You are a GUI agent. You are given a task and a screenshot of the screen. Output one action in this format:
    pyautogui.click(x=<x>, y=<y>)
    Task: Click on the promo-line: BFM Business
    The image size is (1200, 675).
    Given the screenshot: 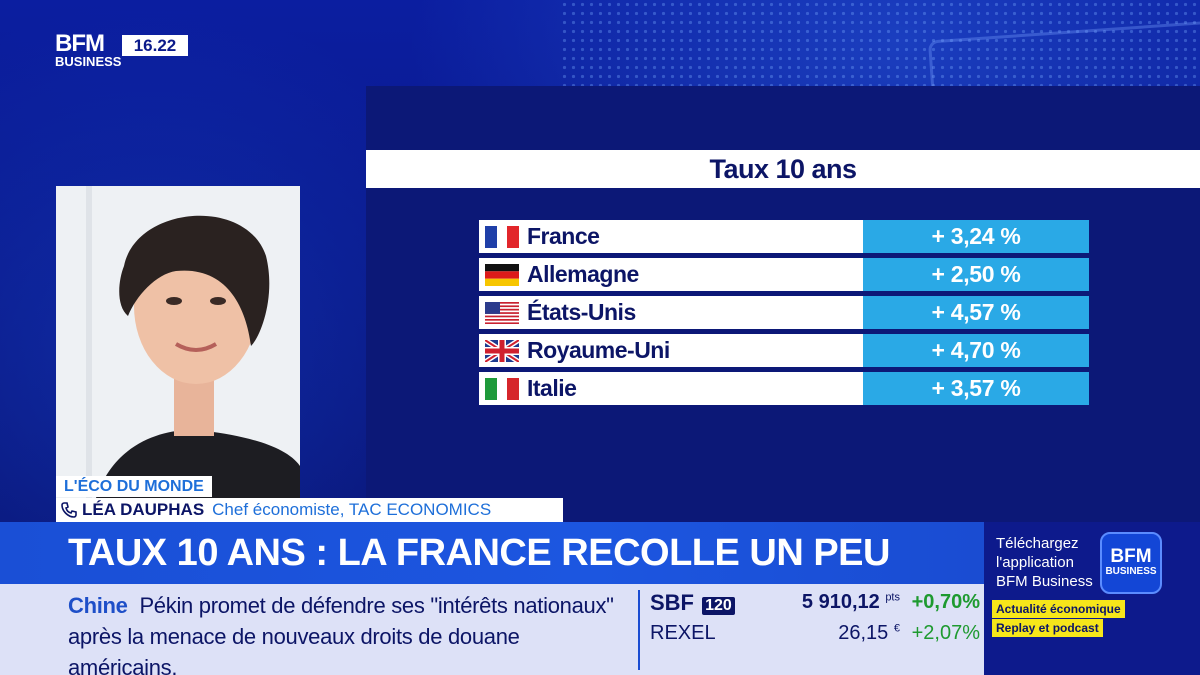 What is the action you would take?
    pyautogui.click(x=1044, y=581)
    